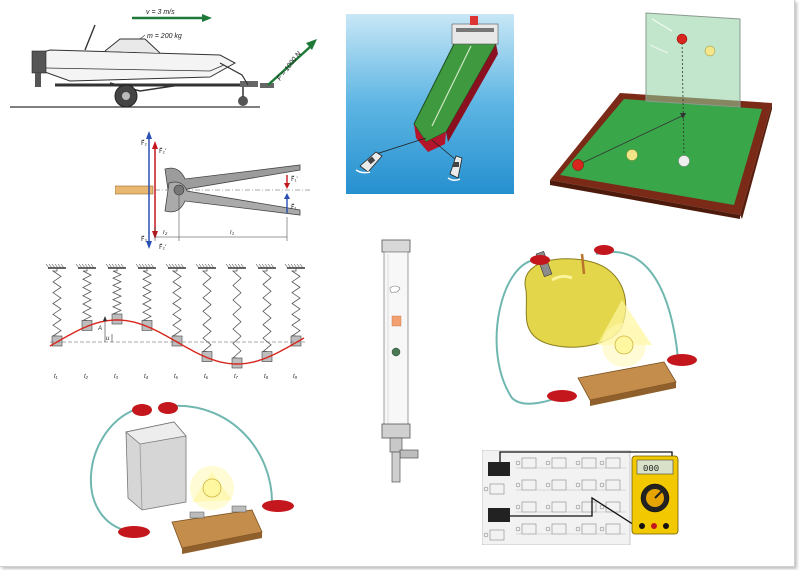  I want to click on billiard-table-reflection, so click(661, 115).